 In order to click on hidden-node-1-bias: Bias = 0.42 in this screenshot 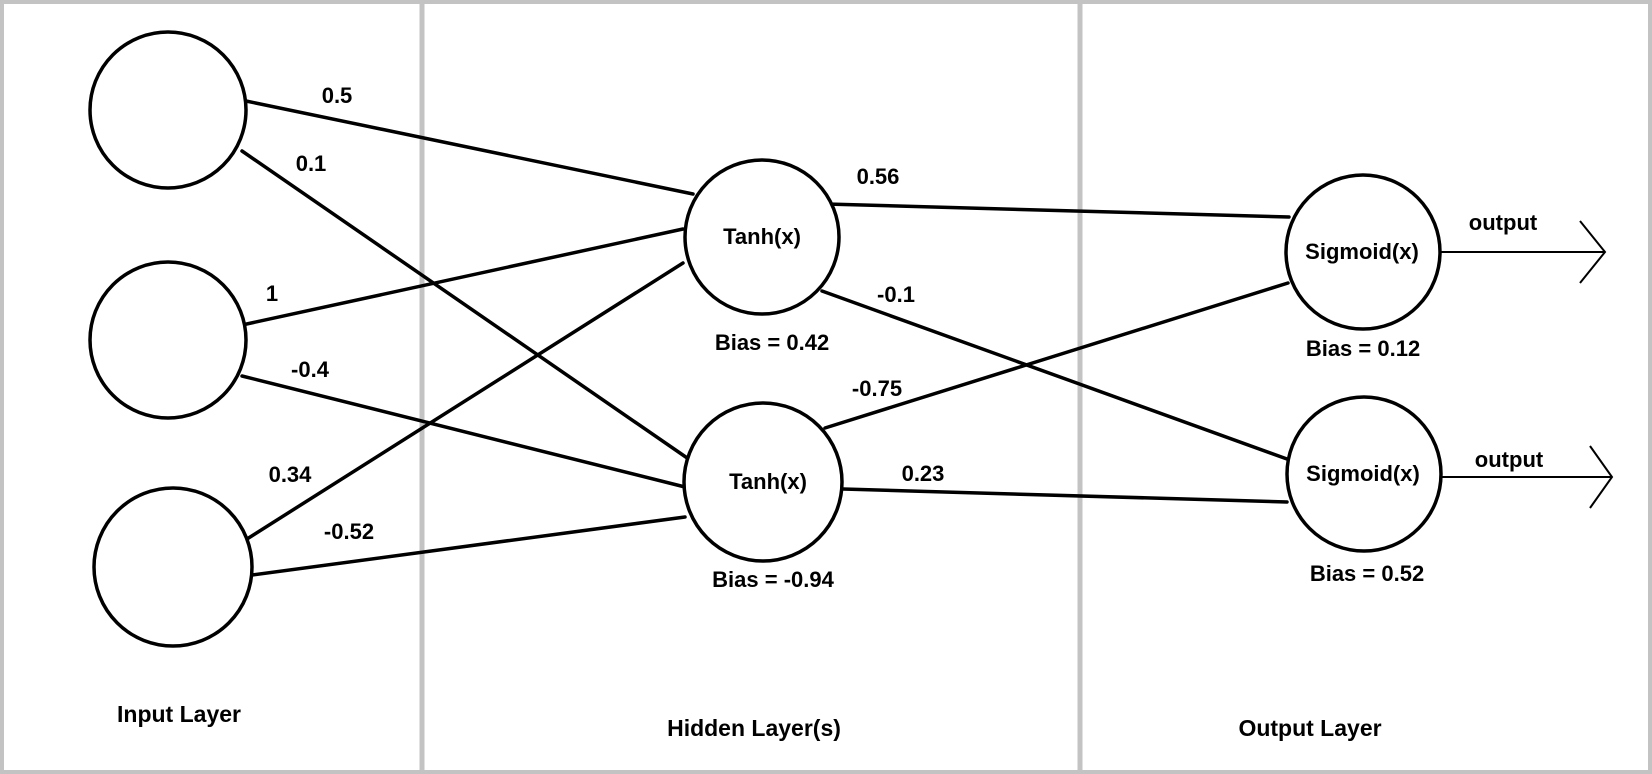, I will do `click(772, 342)`.